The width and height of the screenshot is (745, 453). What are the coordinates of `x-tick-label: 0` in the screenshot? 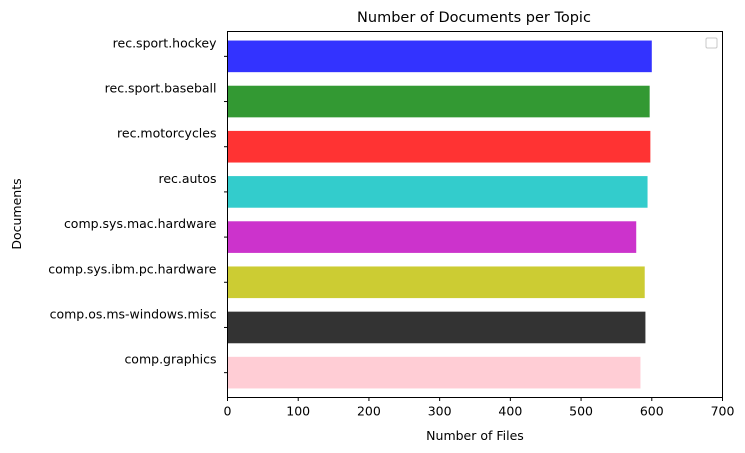 It's located at (228, 411).